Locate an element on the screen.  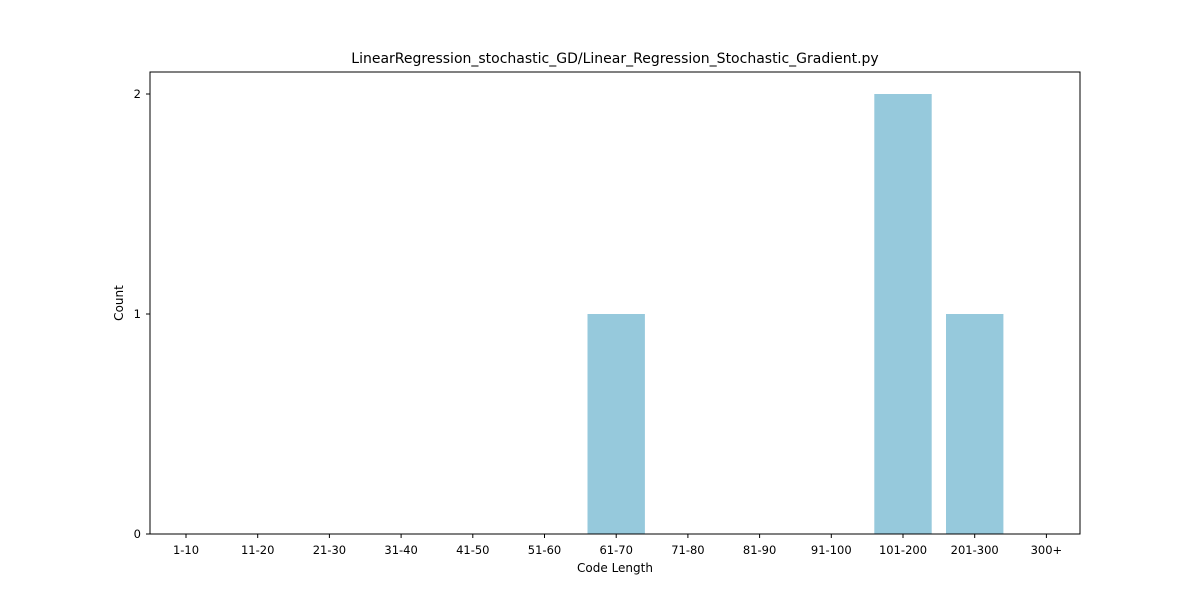
x-tick-label: 81-90 is located at coordinates (759, 550).